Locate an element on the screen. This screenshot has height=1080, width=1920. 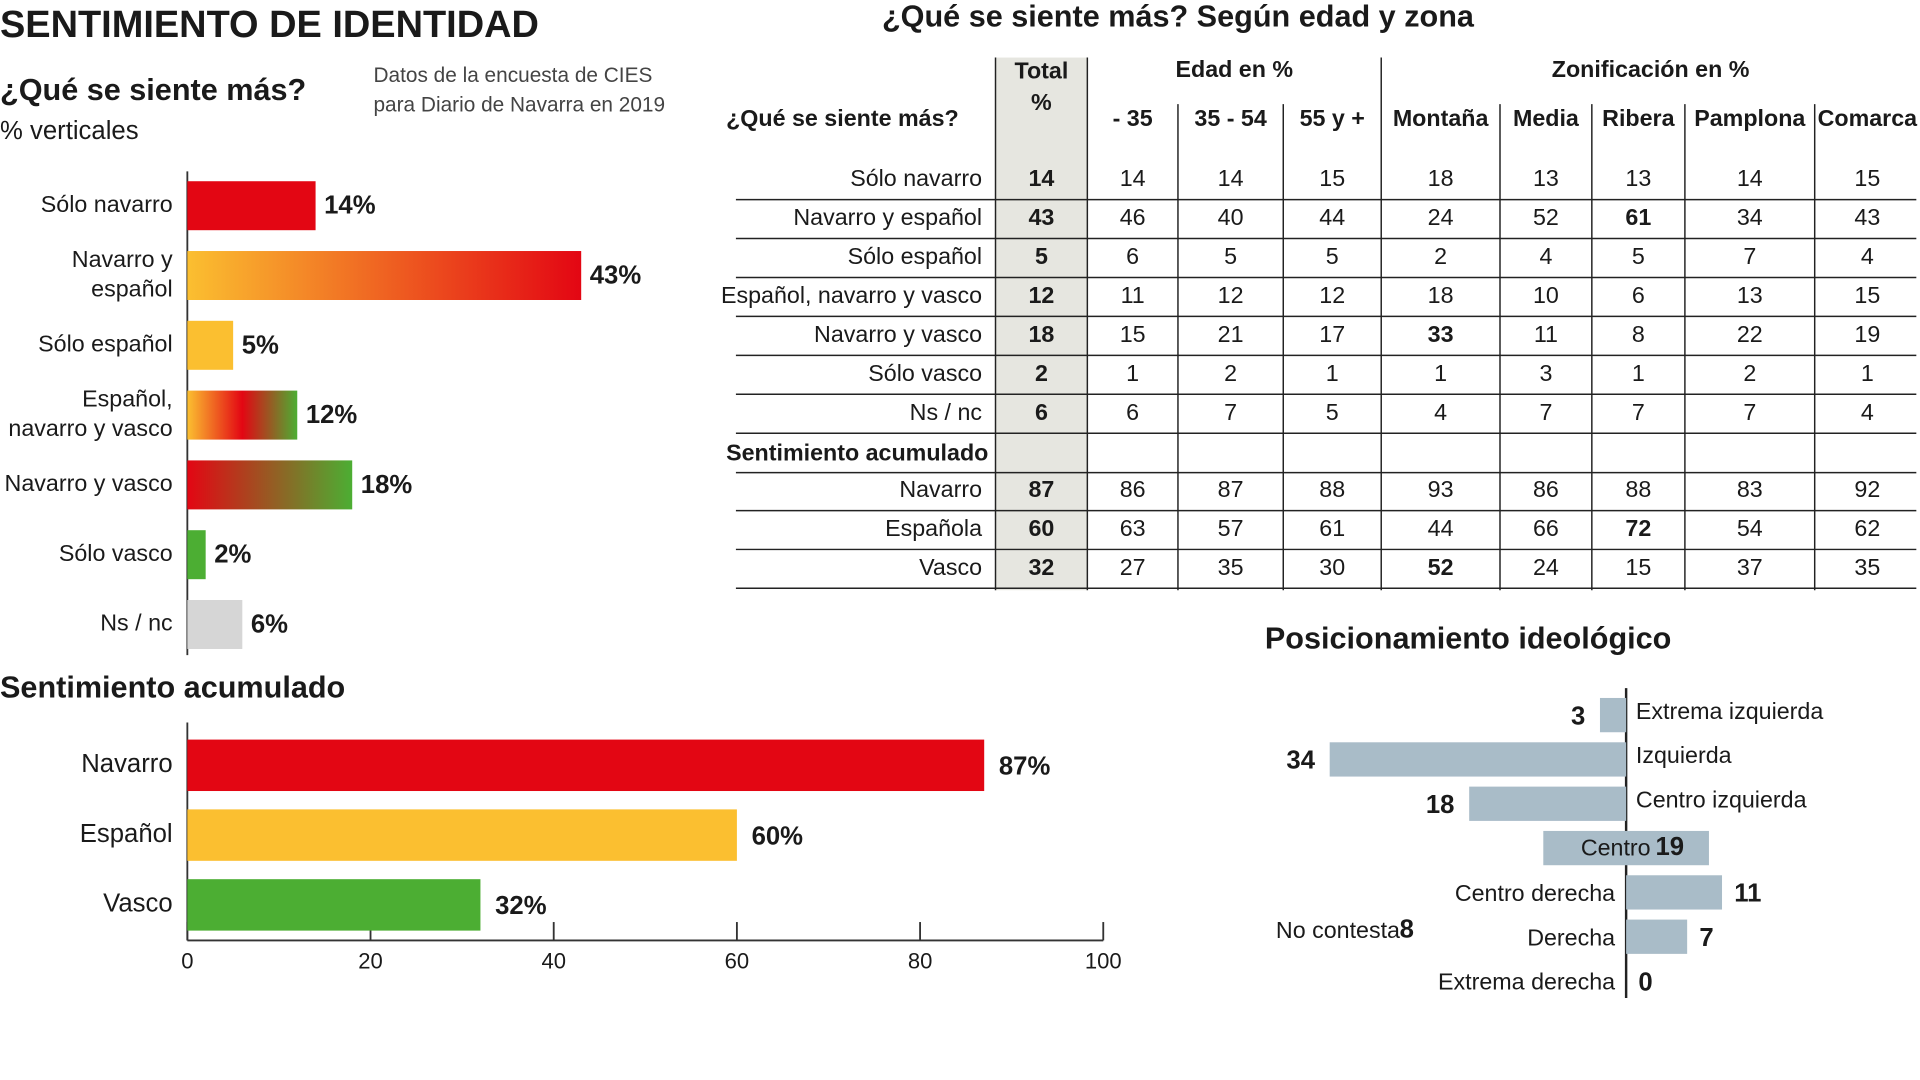
category-label: Derecha is located at coordinates (1571, 937).